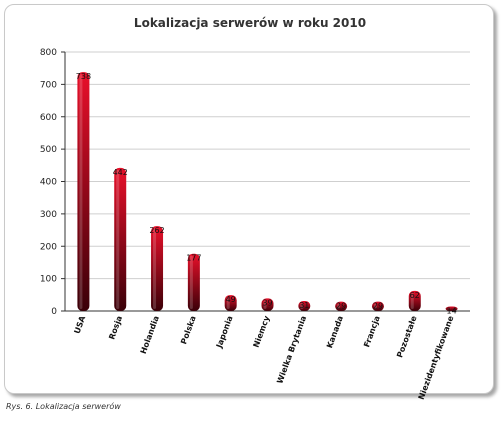 The height and width of the screenshot is (421, 501). Describe the element at coordinates (48, 150) in the screenshot. I see `y-tick-label: 500` at that location.